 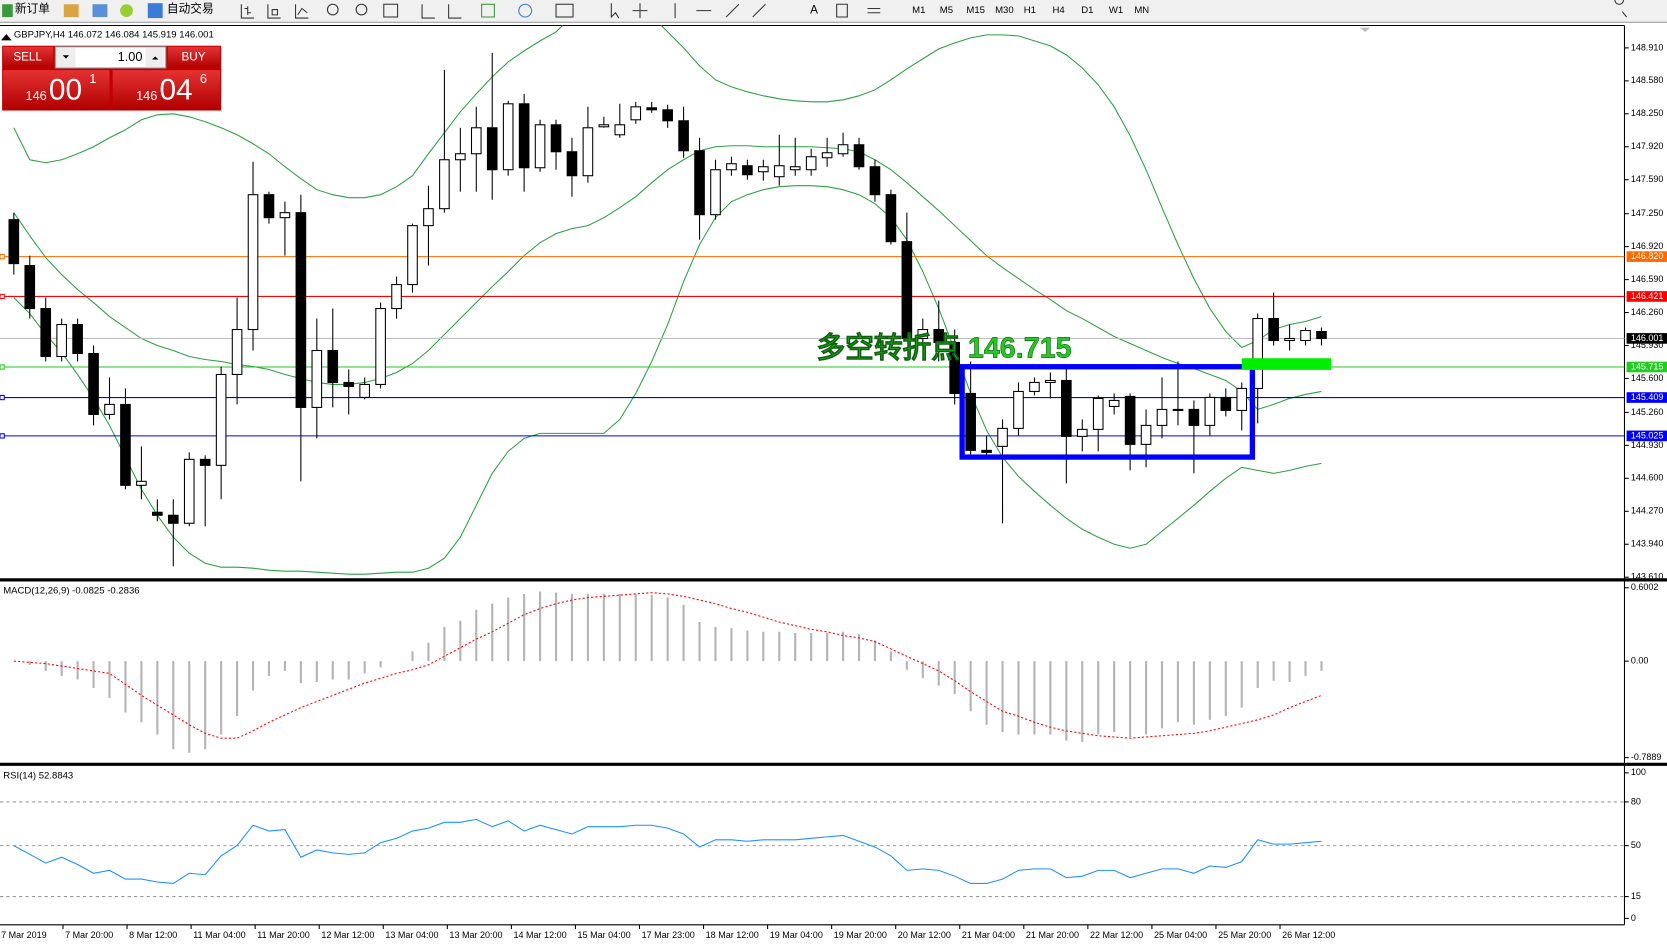 What do you see at coordinates (560, 11) in the screenshot?
I see `toolbar-icons` at bounding box center [560, 11].